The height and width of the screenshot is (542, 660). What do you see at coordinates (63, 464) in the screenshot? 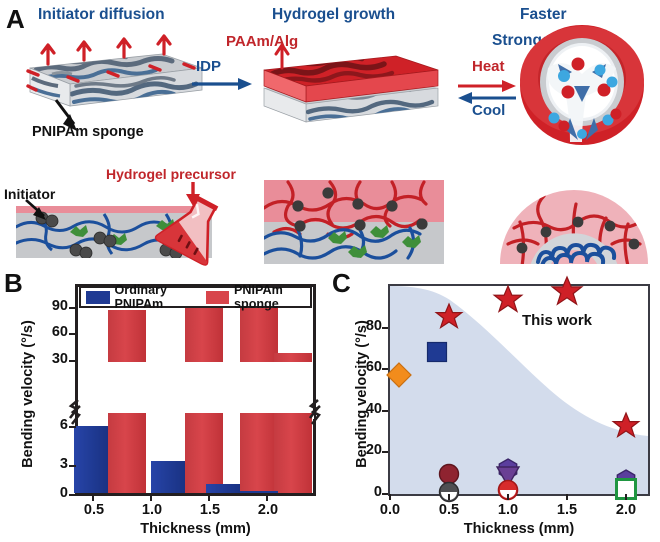
I see `panel-b-ytick-3: 3` at bounding box center [63, 464].